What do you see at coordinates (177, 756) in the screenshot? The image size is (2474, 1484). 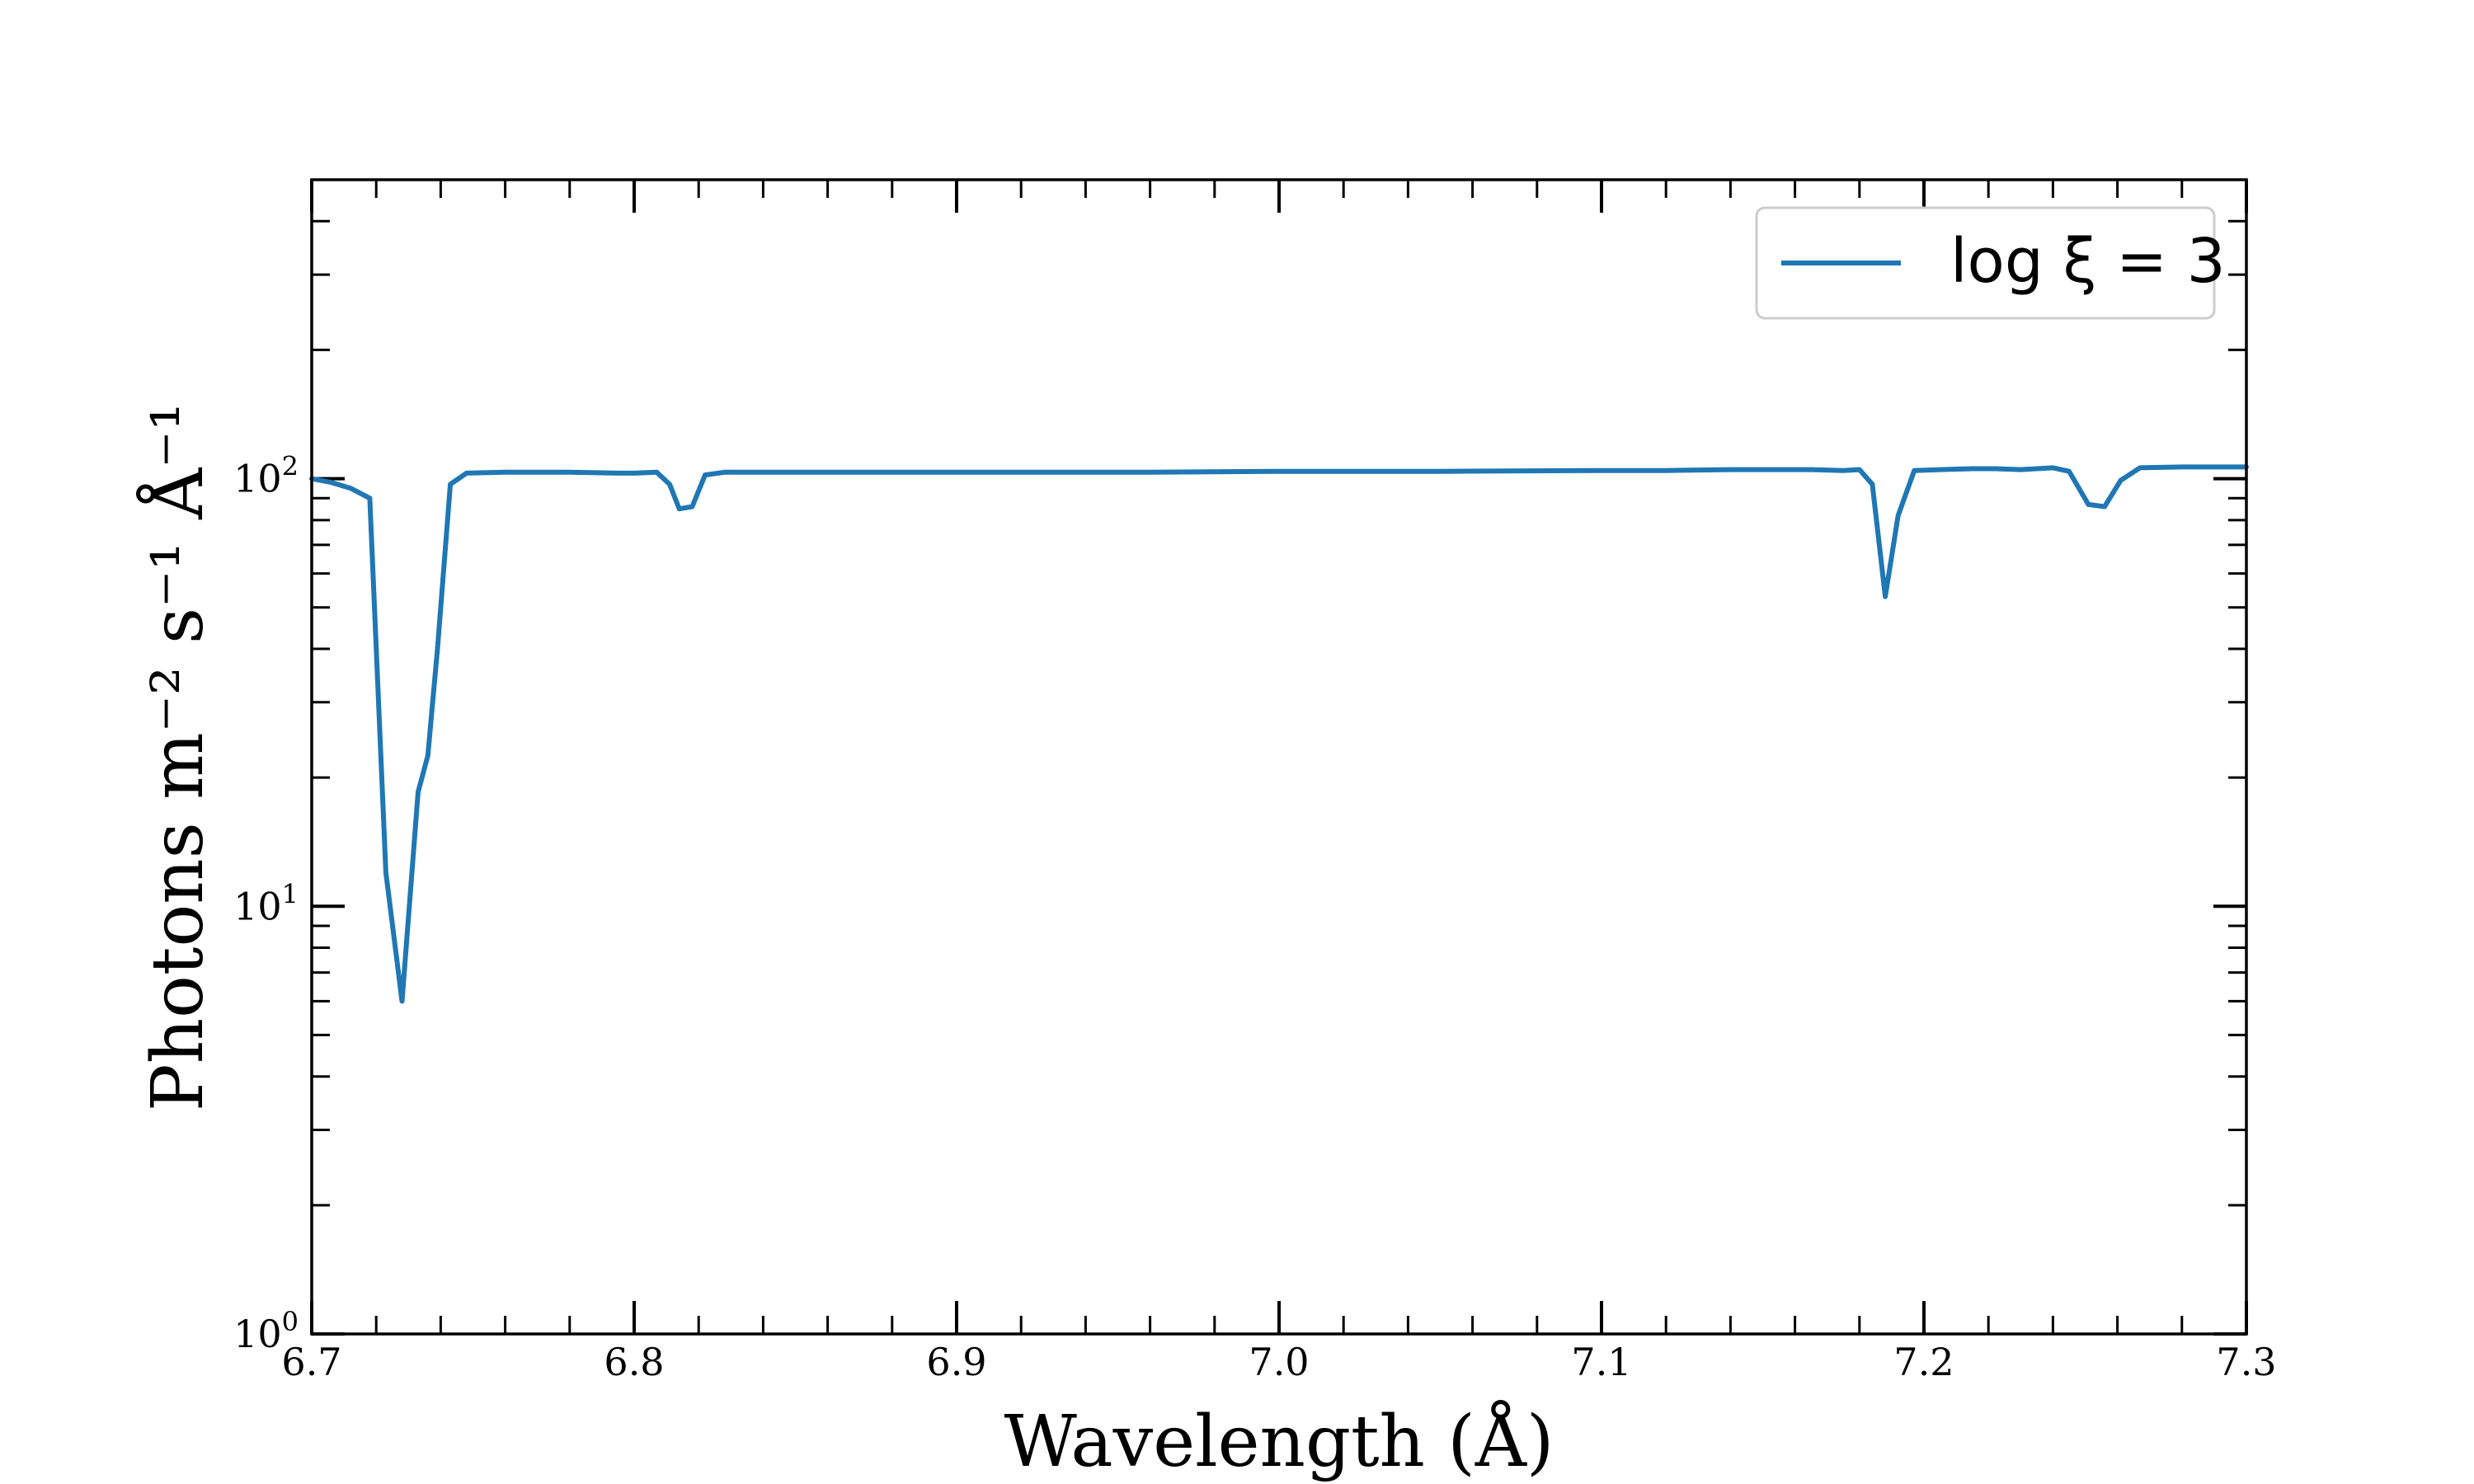 I see `y-axis-label: Photons m⁻² s⁻¹ Å⁻¹` at bounding box center [177, 756].